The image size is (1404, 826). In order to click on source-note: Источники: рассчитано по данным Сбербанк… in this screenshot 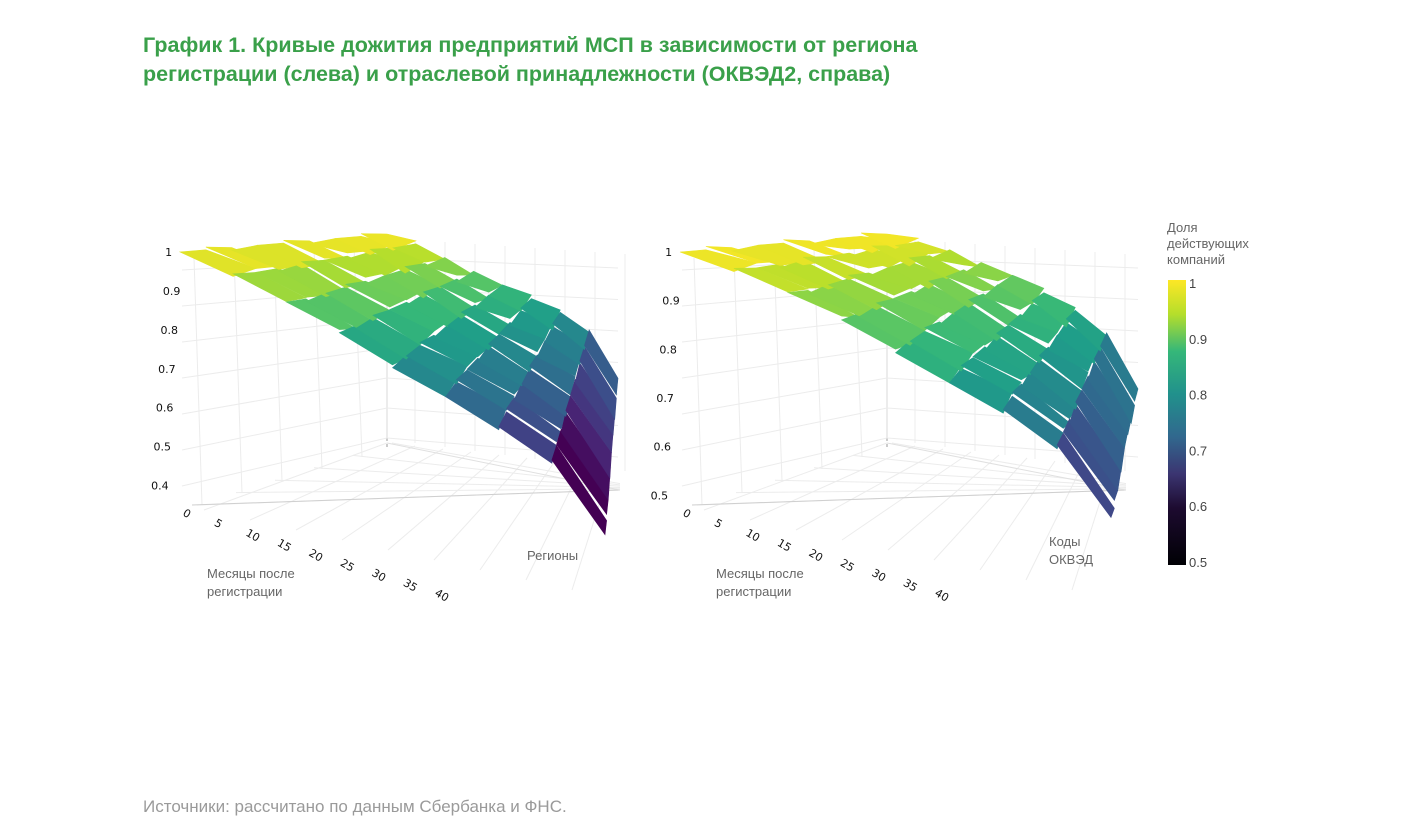, I will do `click(355, 806)`.